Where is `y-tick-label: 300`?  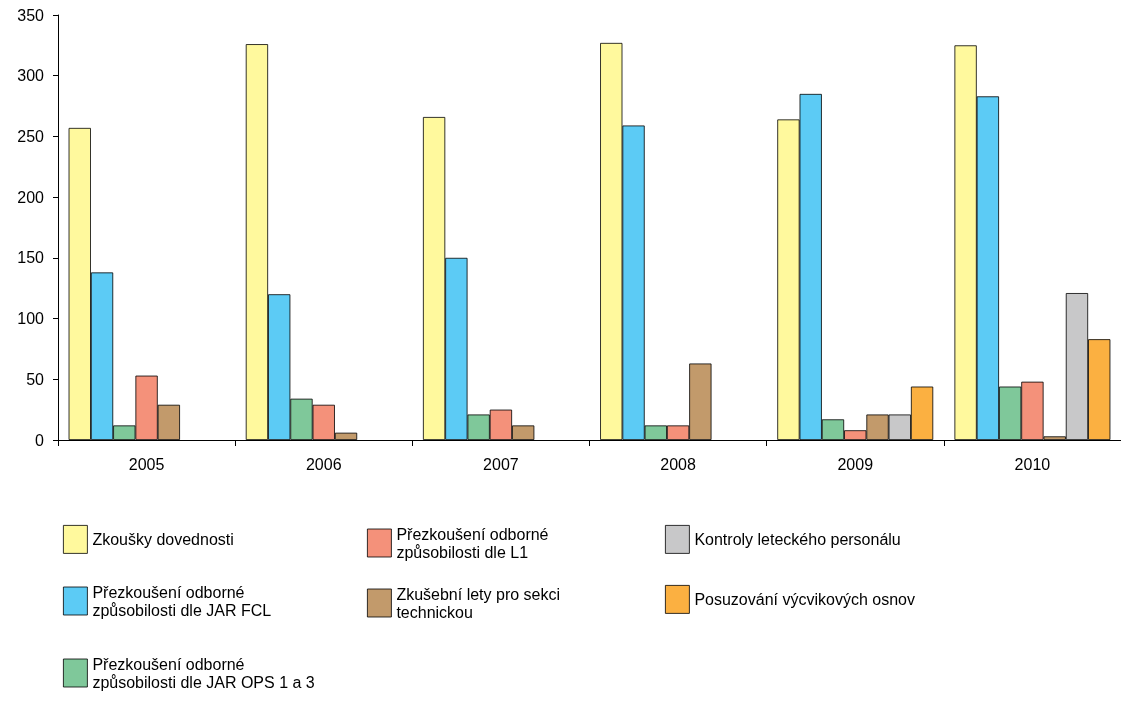 y-tick-label: 300 is located at coordinates (31, 76).